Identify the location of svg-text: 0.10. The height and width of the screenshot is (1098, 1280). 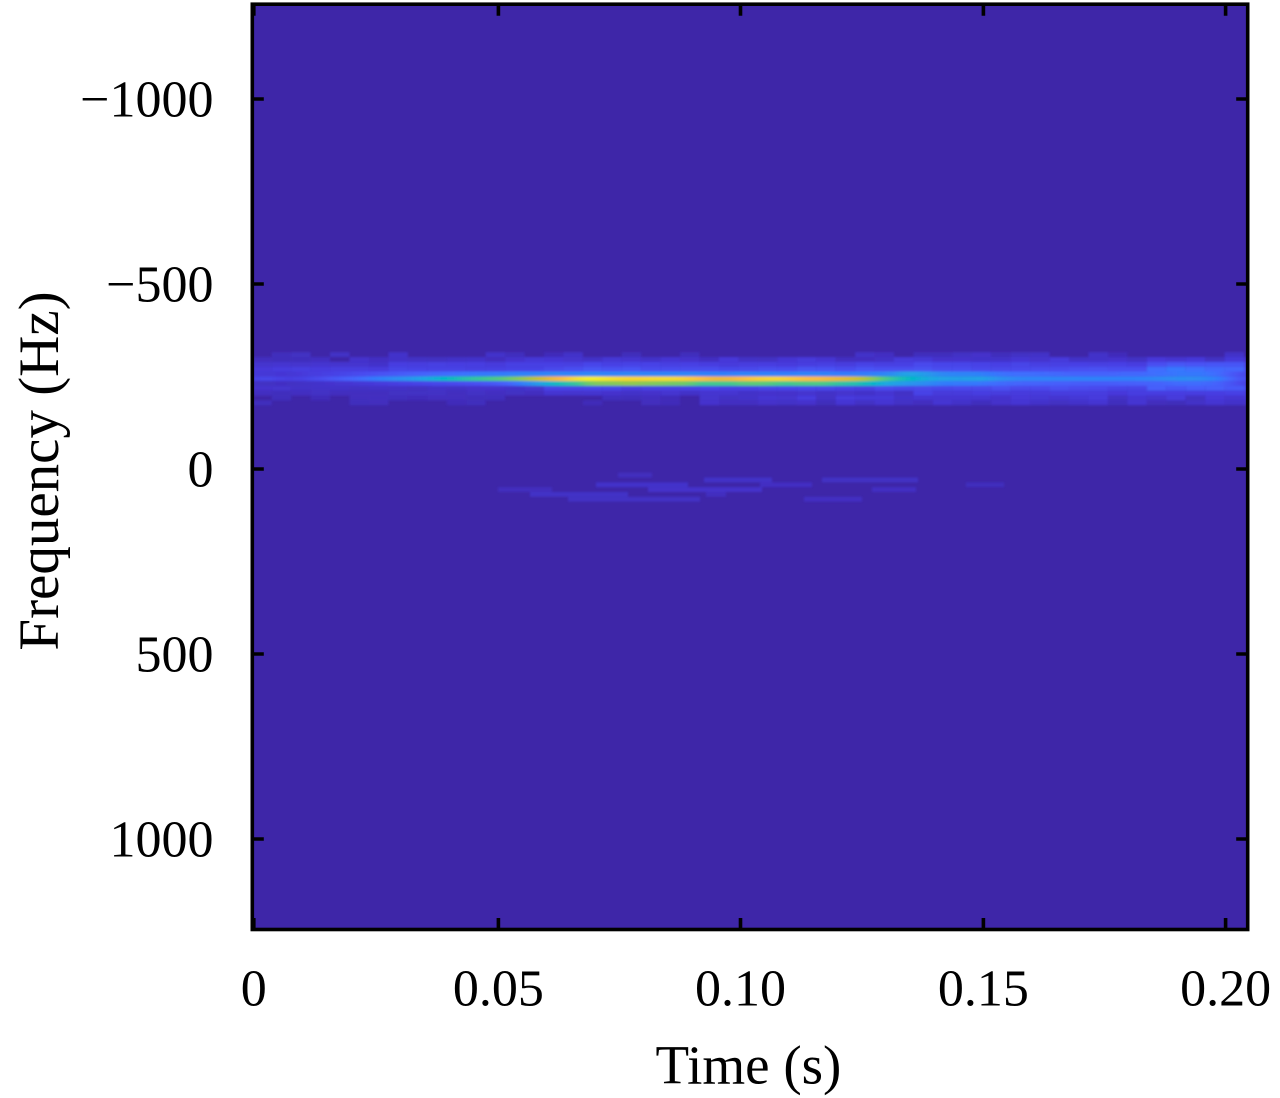
(740, 988).